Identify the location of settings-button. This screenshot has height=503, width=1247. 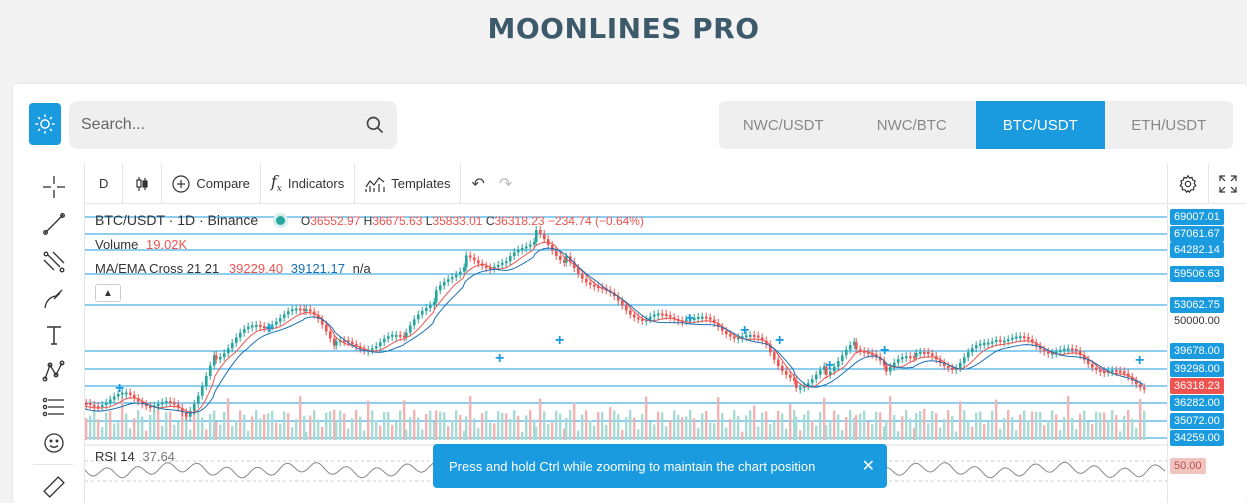
(1187, 184).